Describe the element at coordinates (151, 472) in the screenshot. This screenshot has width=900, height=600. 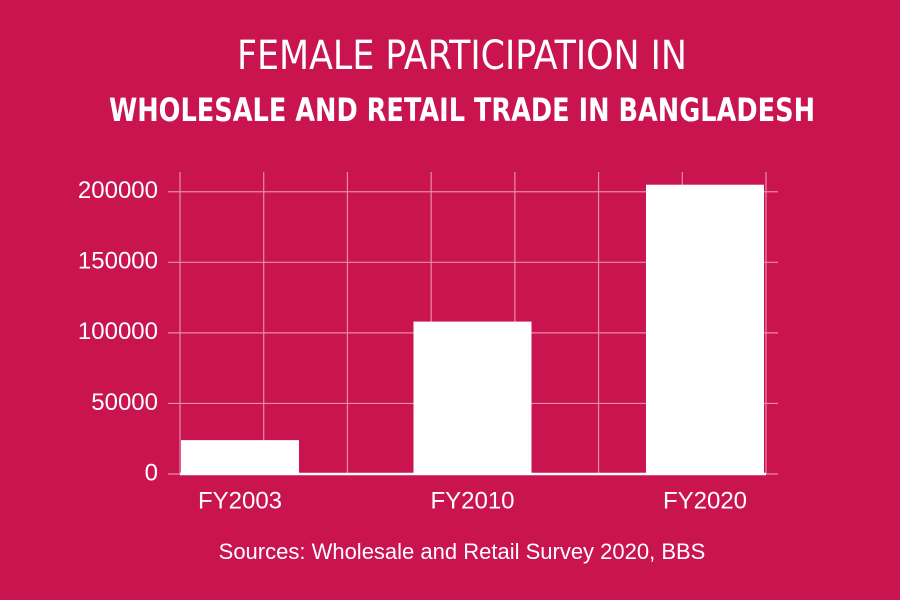
I see `y-tick-label: 0` at that location.